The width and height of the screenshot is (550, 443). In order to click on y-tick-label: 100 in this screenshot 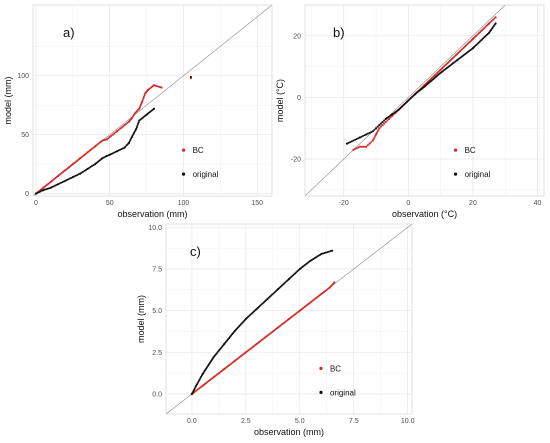, I will do `click(23, 76)`.